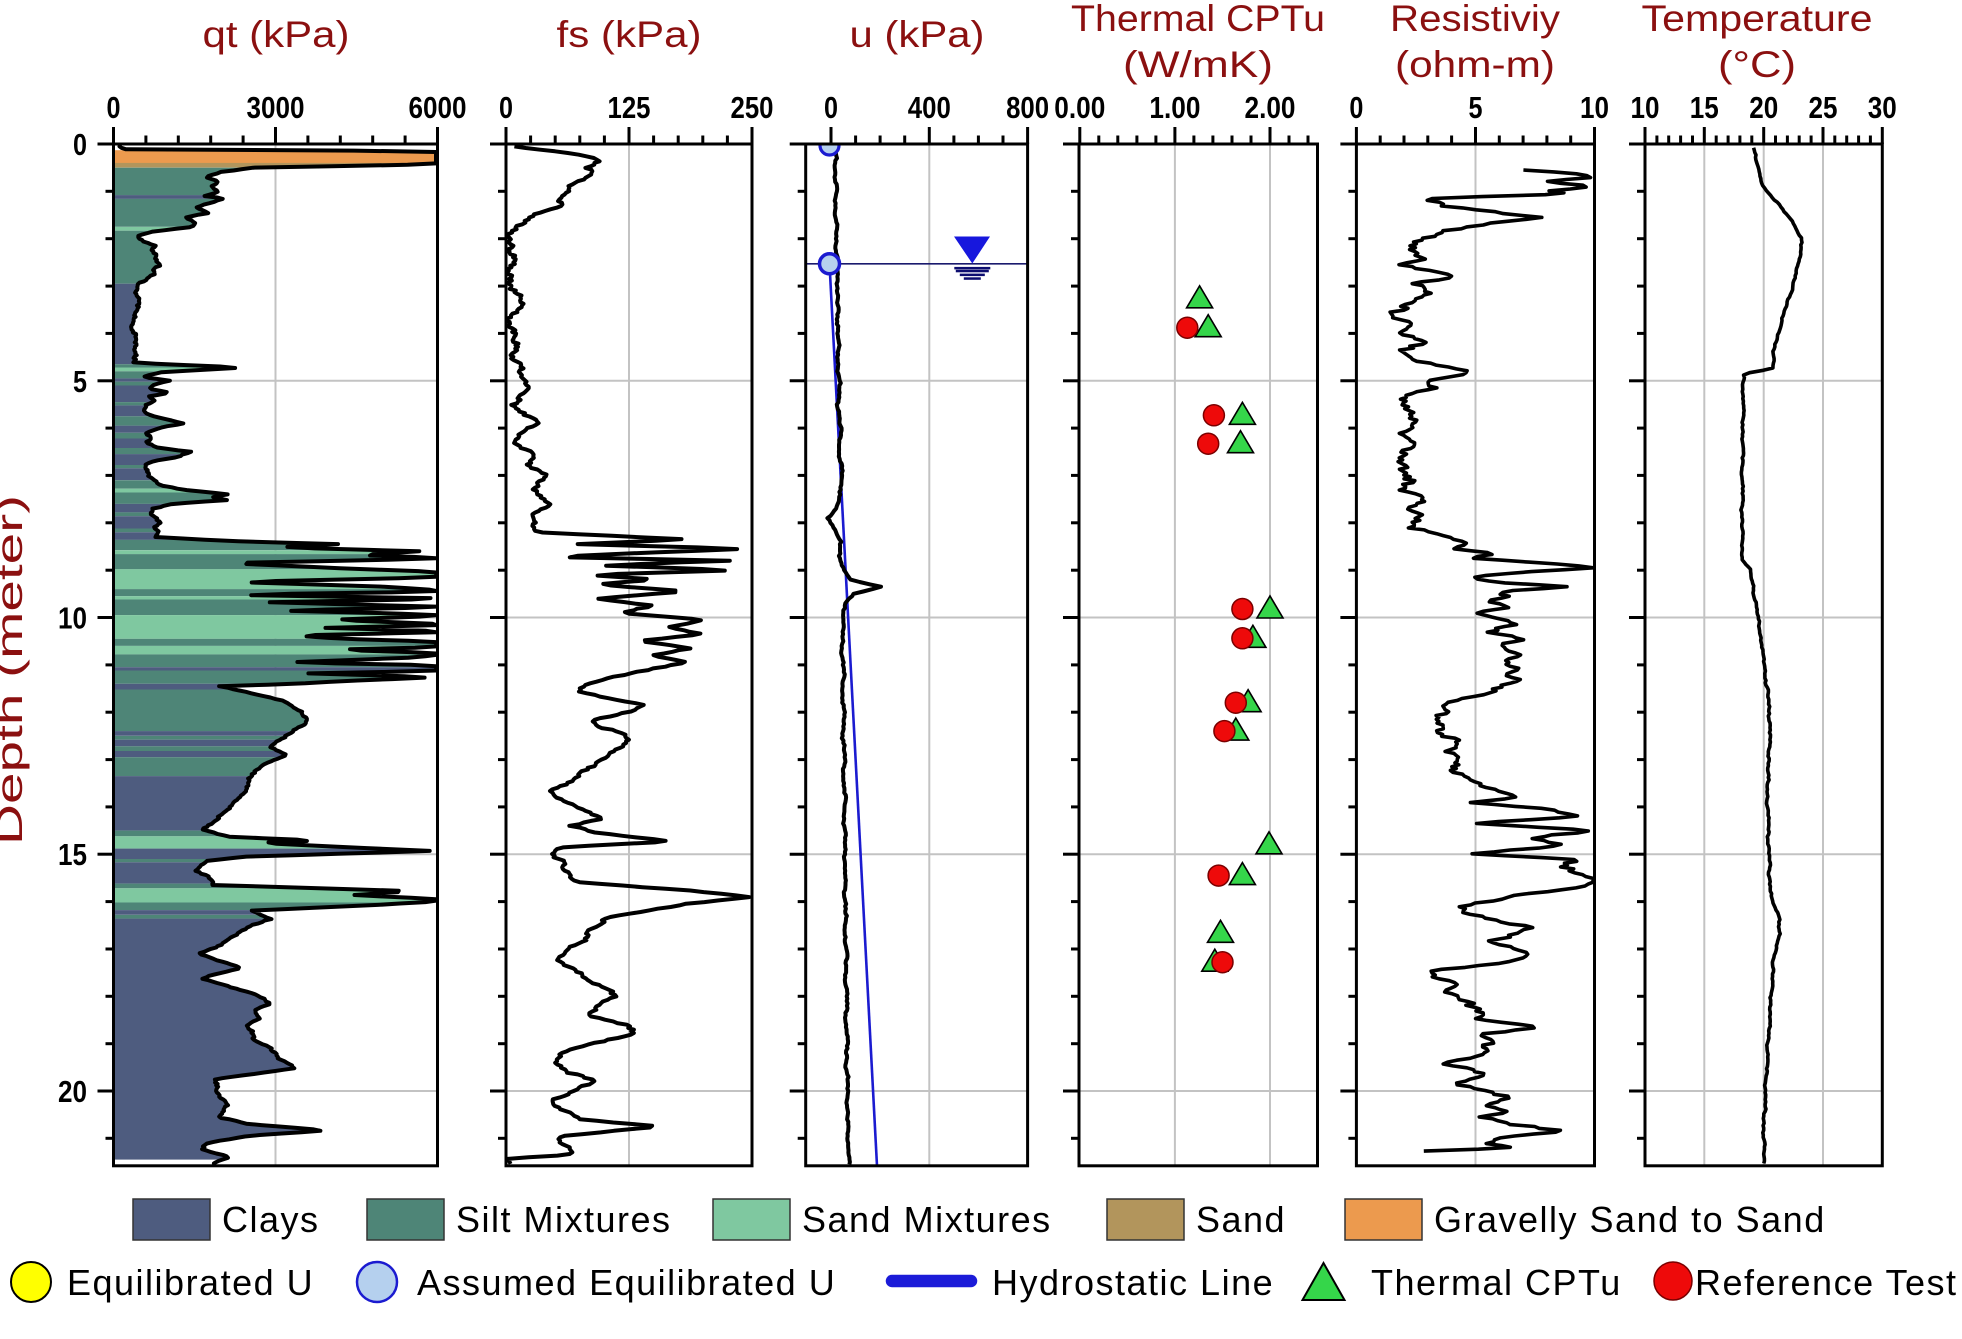 The width and height of the screenshot is (1962, 1339). What do you see at coordinates (1823, 107) in the screenshot?
I see `svg-text: 25` at bounding box center [1823, 107].